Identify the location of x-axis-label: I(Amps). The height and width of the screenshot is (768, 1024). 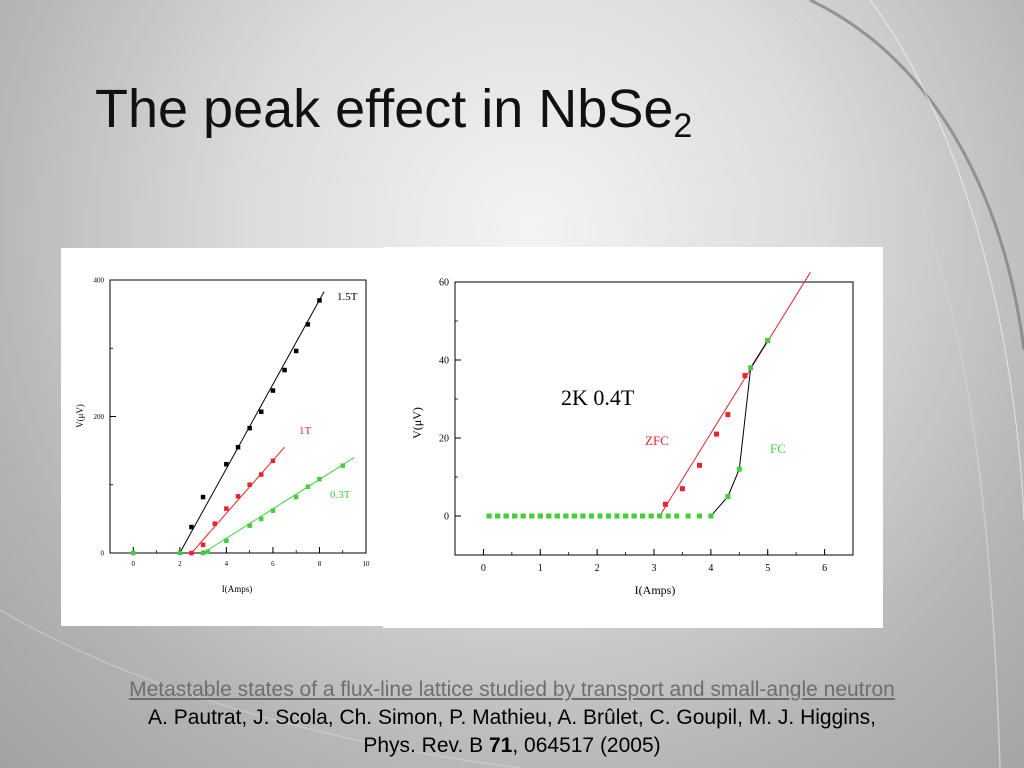
(237, 589).